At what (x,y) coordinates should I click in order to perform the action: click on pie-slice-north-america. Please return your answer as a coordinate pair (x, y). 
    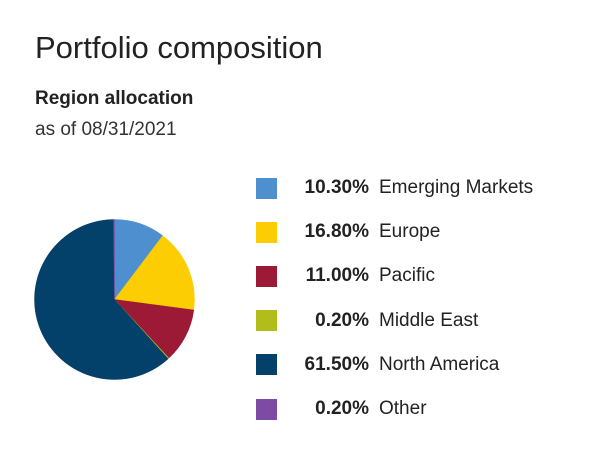
    Looking at the image, I should click on (101, 299).